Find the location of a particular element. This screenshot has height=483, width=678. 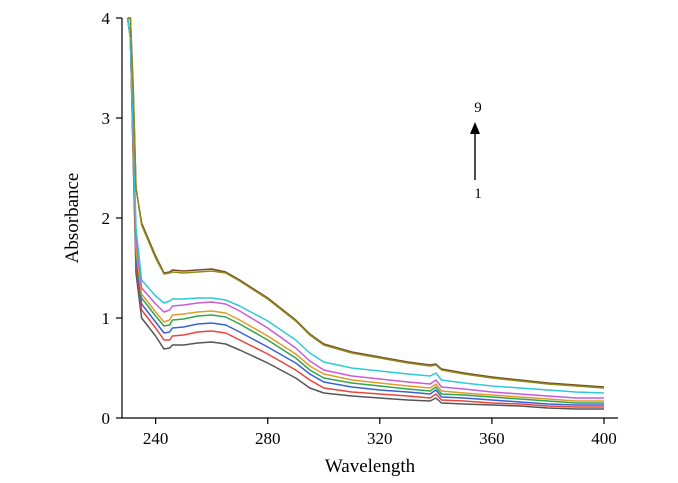

trend-annotation: 9 1 is located at coordinates (476, 151).